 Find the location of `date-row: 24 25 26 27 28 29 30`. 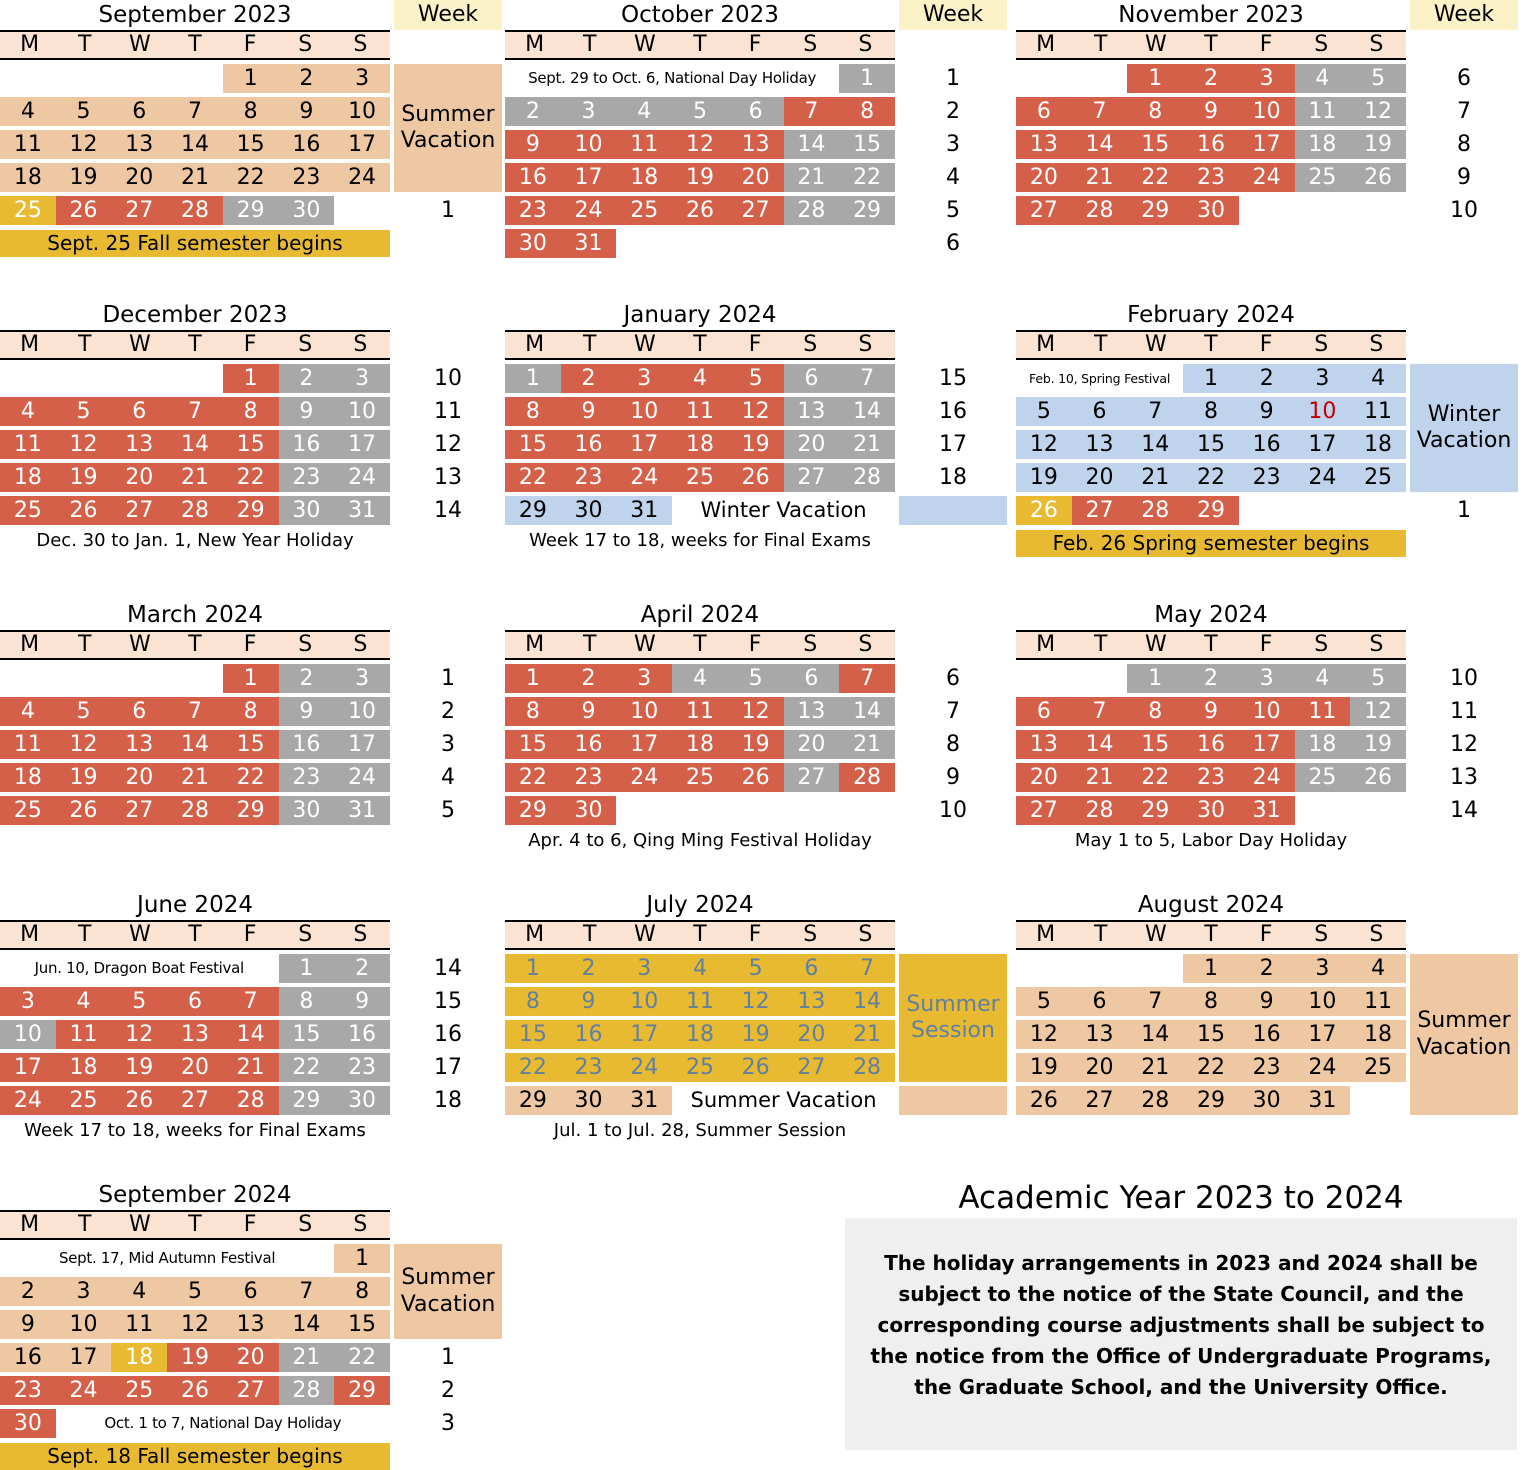

date-row: 24 25 26 27 28 29 30 is located at coordinates (195, 1100).